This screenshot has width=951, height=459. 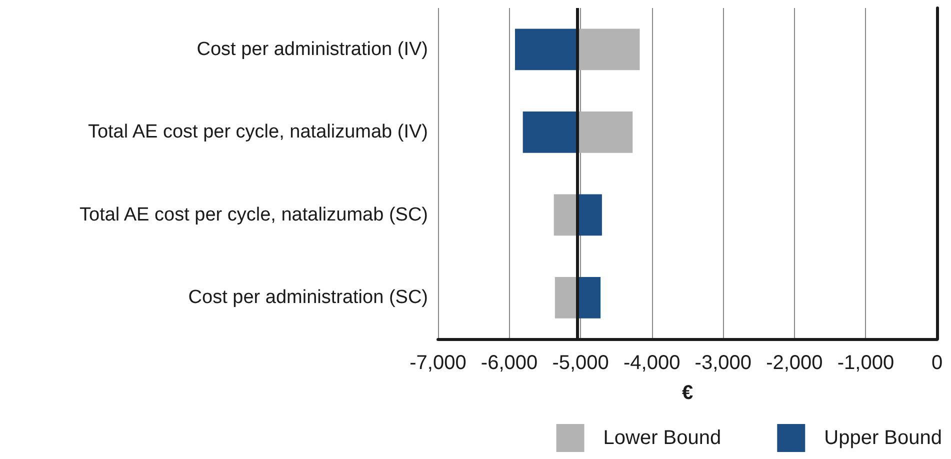 I want to click on y-tick-label: Cost per administration (IV), so click(x=312, y=49).